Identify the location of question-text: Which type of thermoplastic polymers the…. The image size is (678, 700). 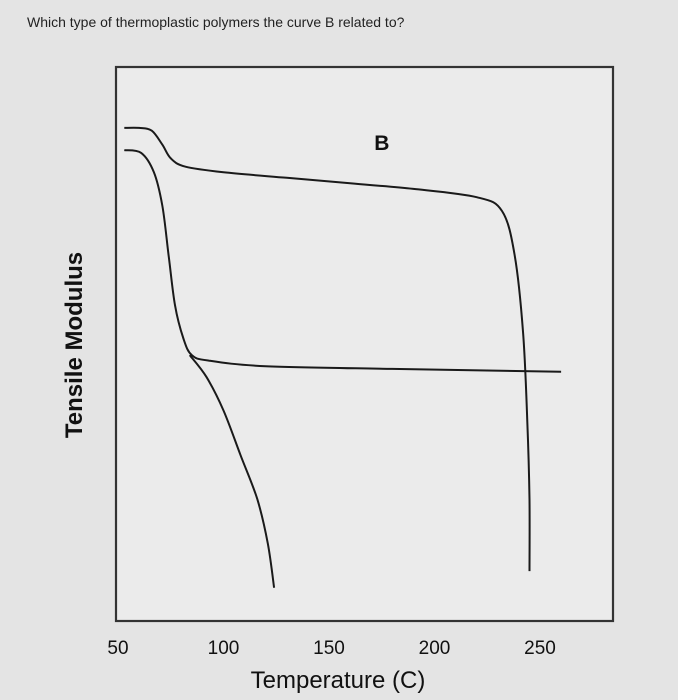
(216, 22).